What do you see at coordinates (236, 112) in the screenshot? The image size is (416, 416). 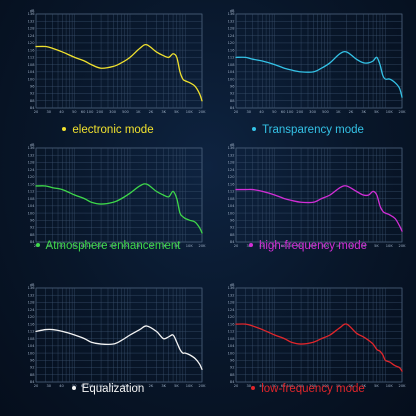 I see `x-tick-label: 20` at bounding box center [236, 112].